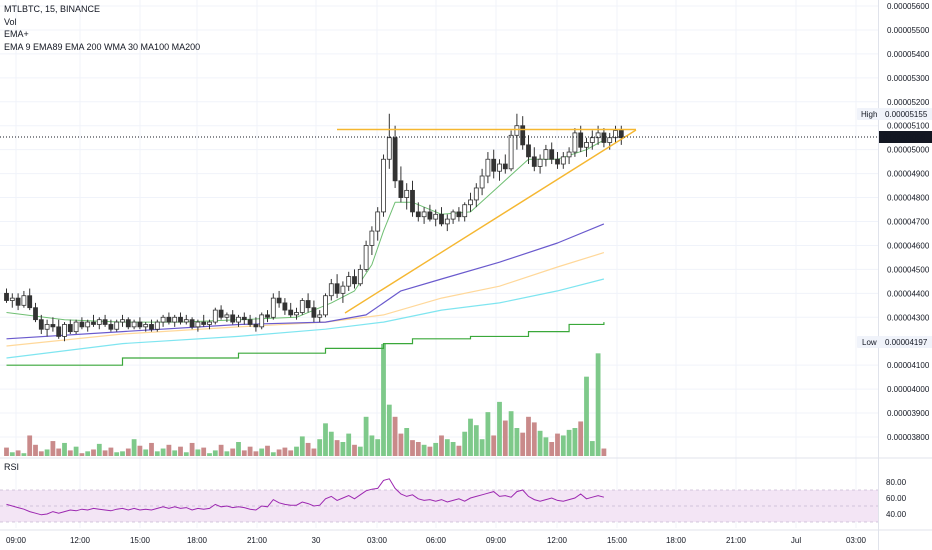  Describe the element at coordinates (305, 281) in the screenshot. I see `ema89-line` at that location.